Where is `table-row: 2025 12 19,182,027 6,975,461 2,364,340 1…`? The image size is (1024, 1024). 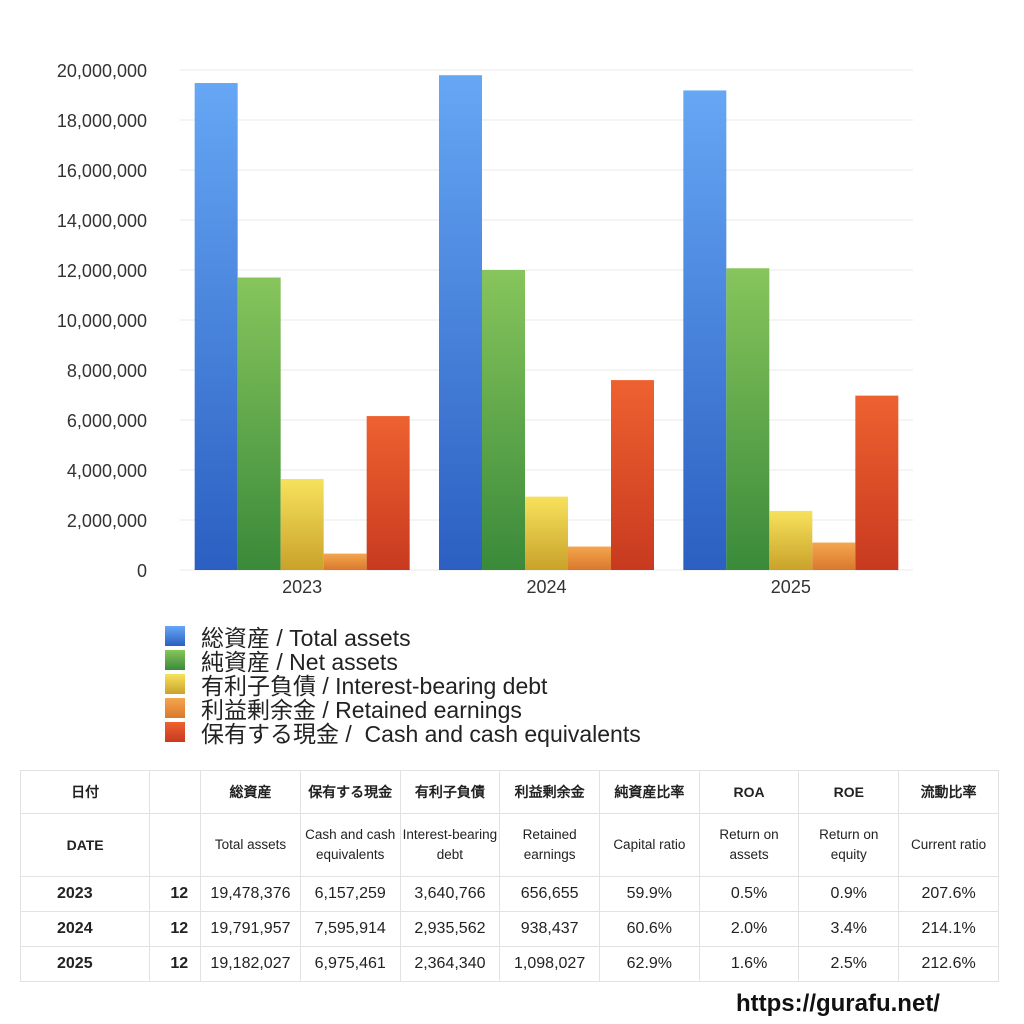 table-row: 2025 12 19,182,027 6,975,461 2,364,340 1… is located at coordinates (509, 964).